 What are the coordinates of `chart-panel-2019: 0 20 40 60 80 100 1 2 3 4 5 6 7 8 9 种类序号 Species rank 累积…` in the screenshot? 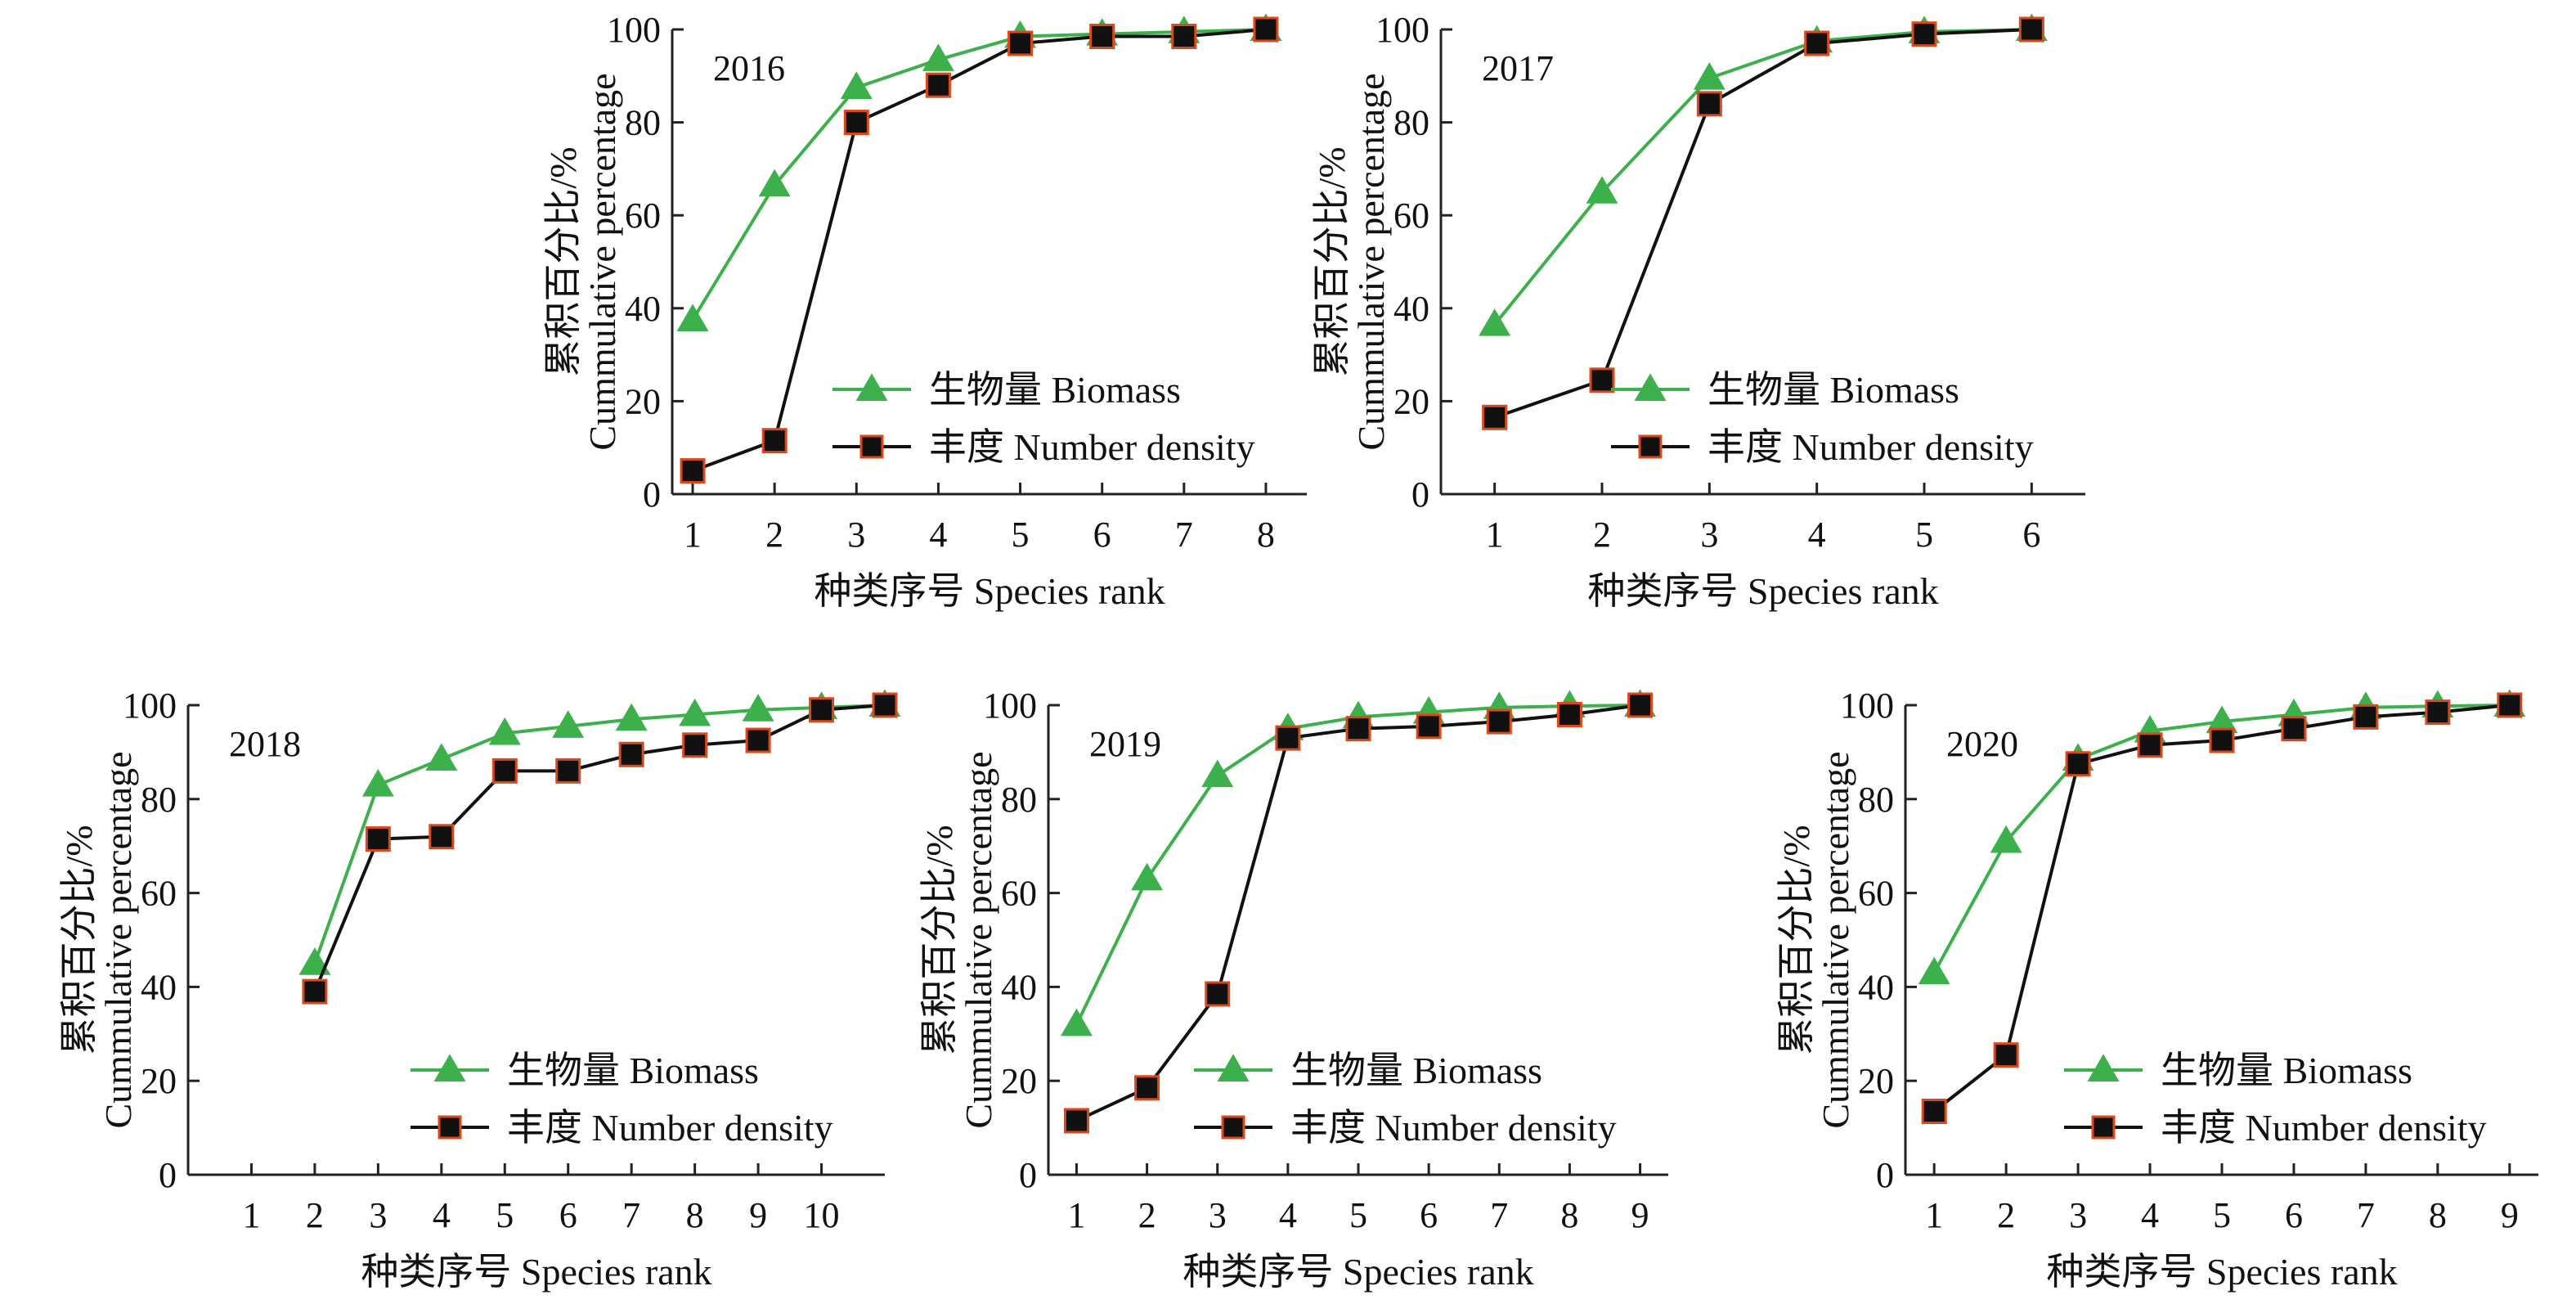 It's located at (1293, 989).